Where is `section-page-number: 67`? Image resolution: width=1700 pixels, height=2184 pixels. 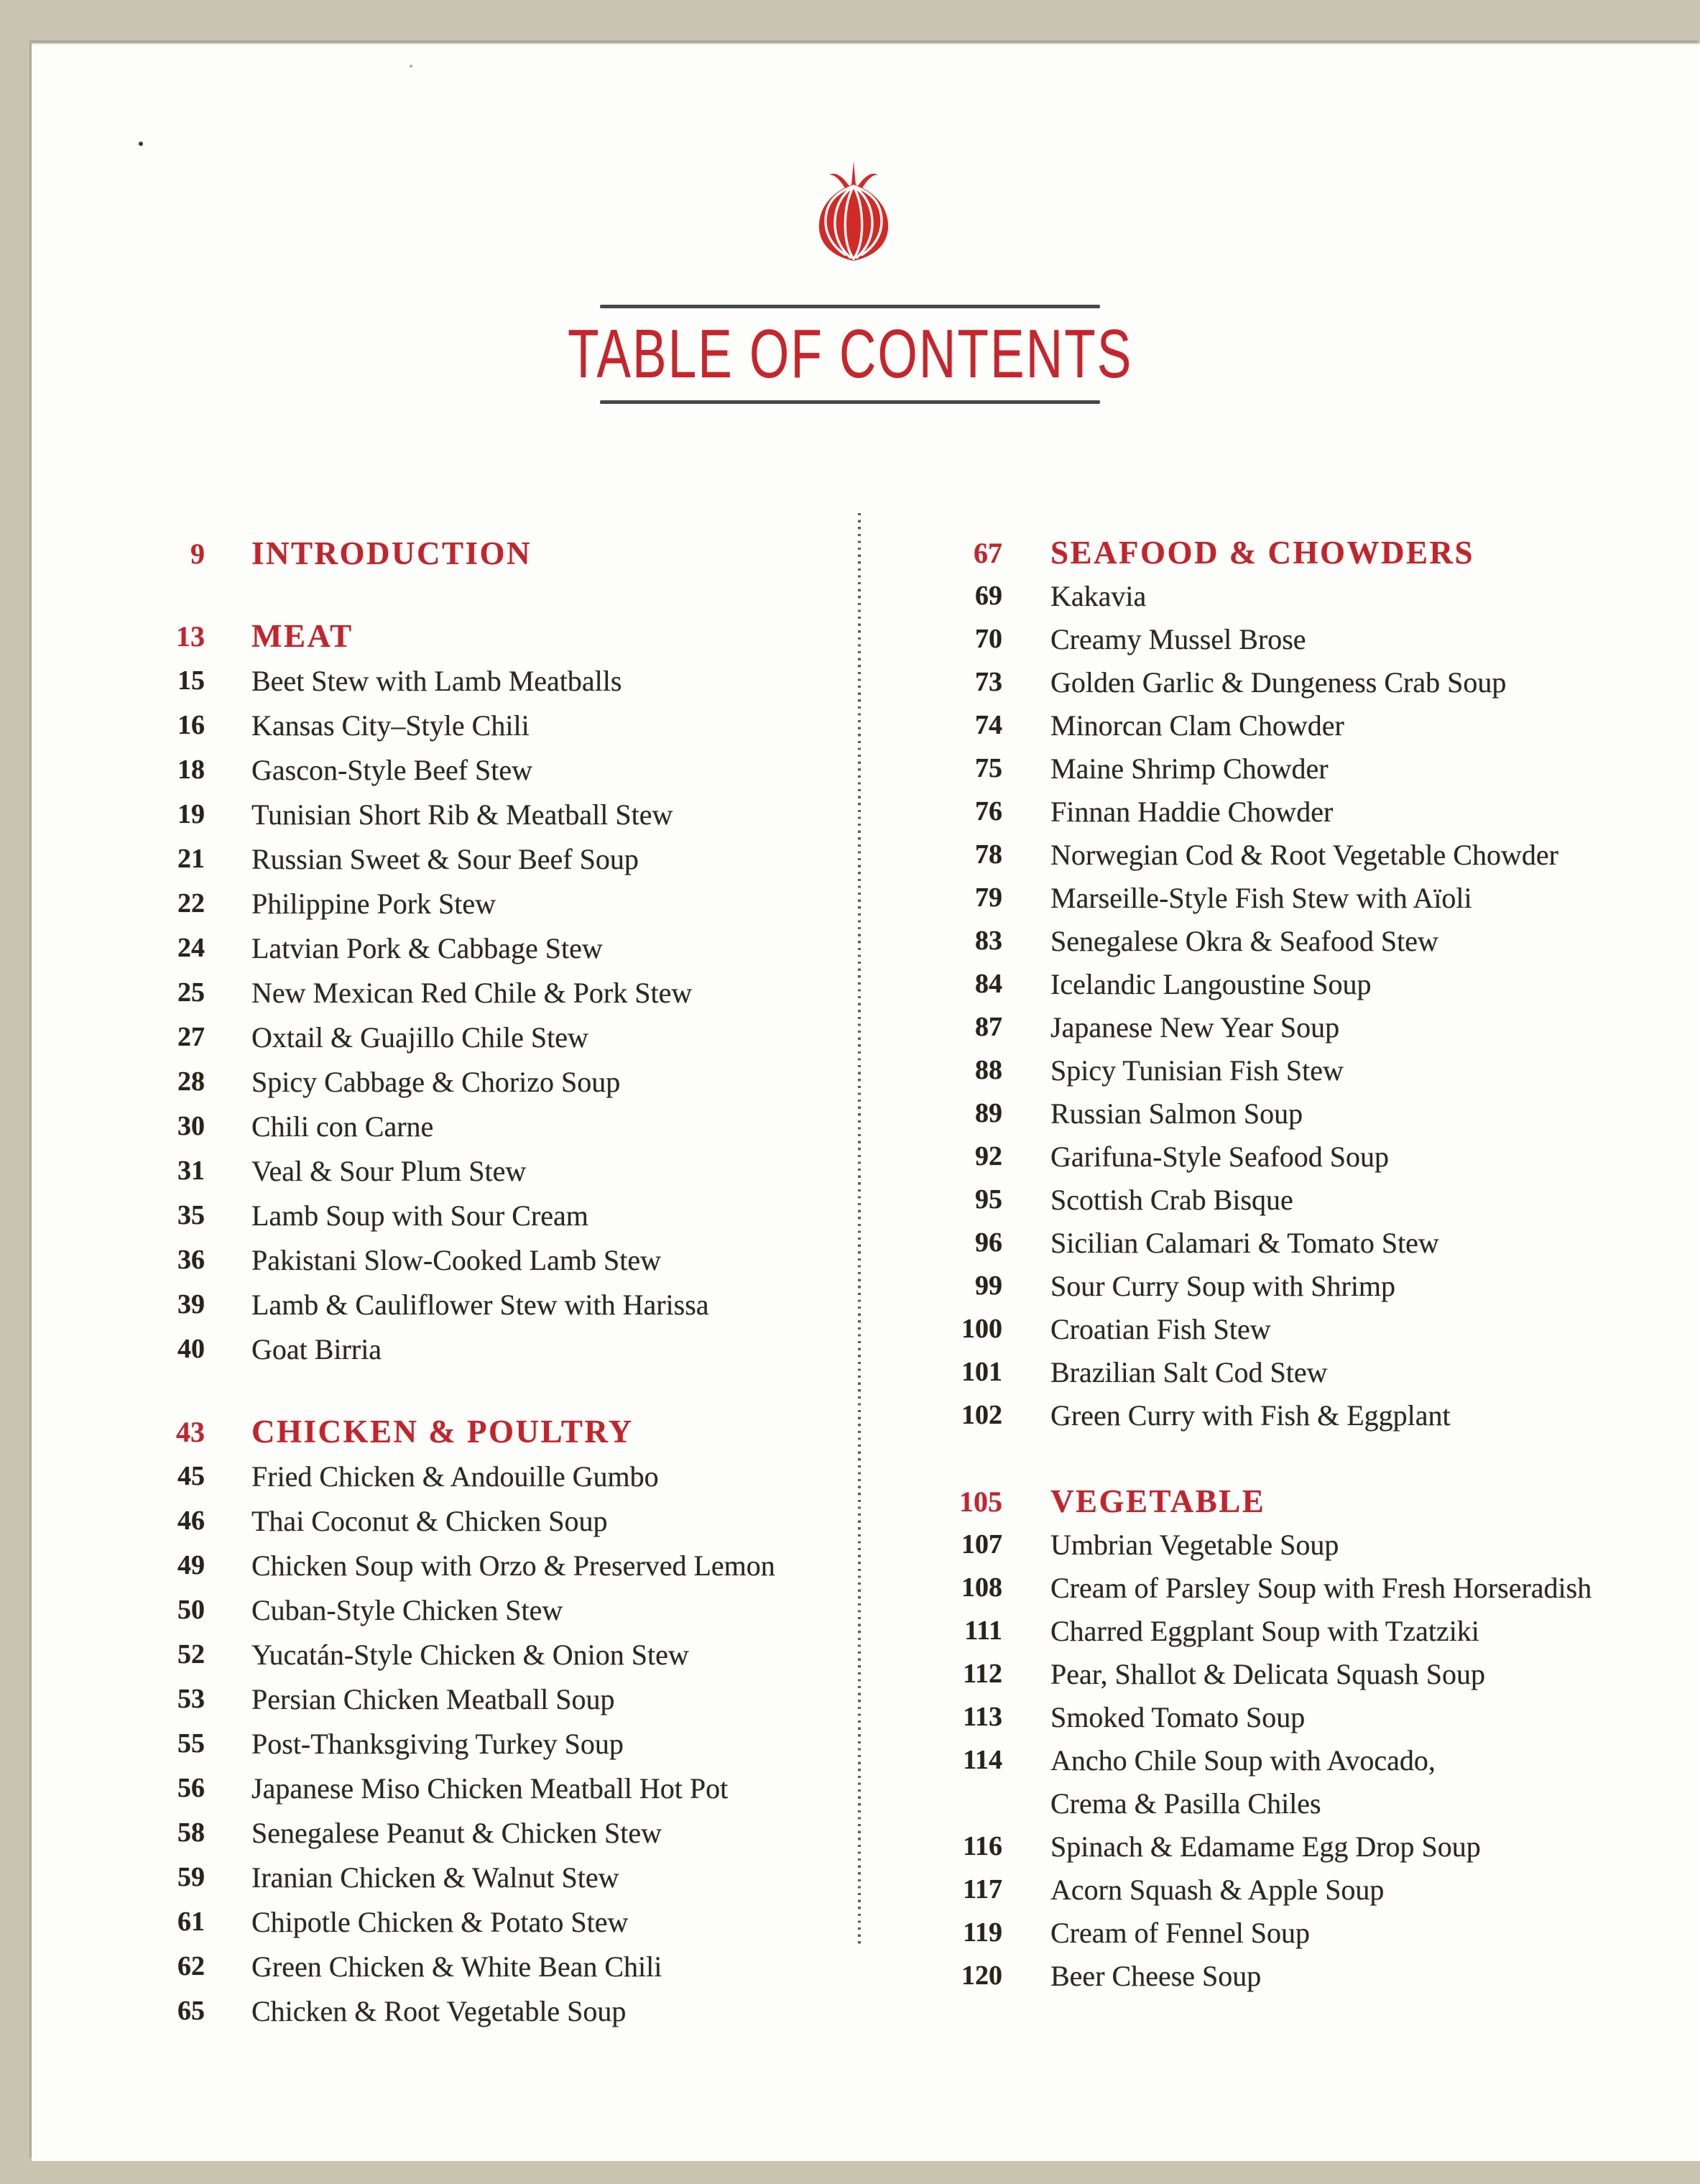 section-page-number: 67 is located at coordinates (988, 552).